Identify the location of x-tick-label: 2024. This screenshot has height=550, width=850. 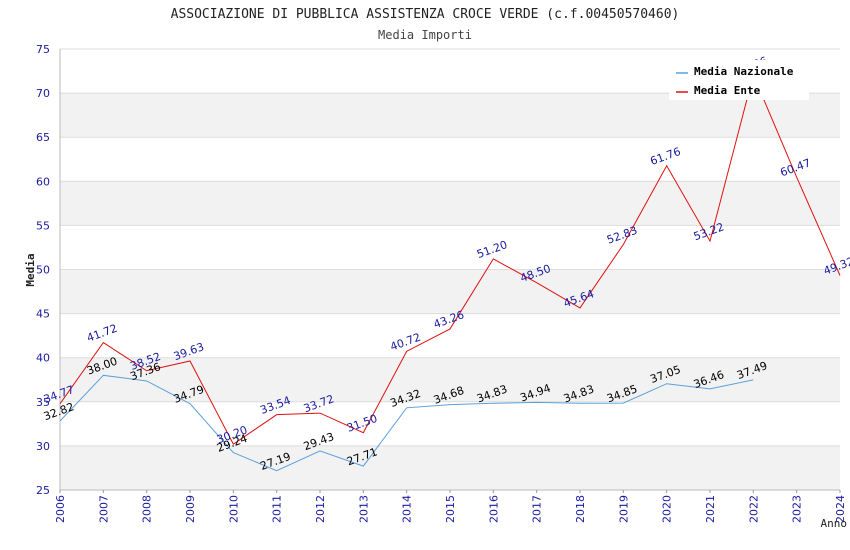
(840, 509).